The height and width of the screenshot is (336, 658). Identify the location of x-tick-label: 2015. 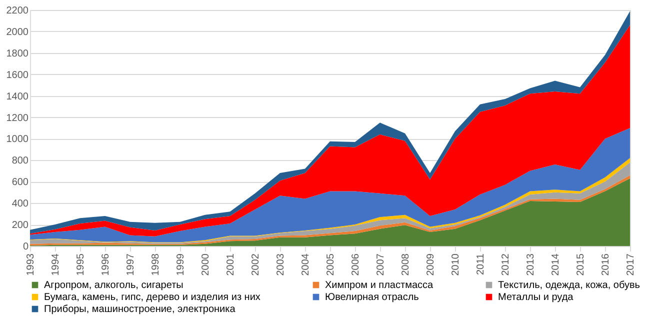
(581, 264).